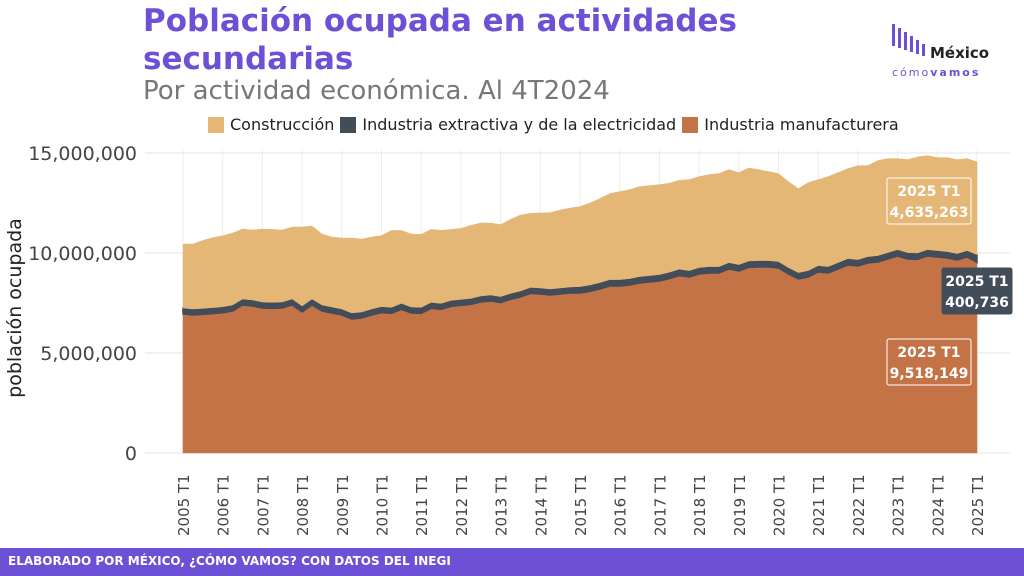 The height and width of the screenshot is (576, 1024). Describe the element at coordinates (929, 213) in the screenshot. I see `annotation-value: 4,635,263` at that location.